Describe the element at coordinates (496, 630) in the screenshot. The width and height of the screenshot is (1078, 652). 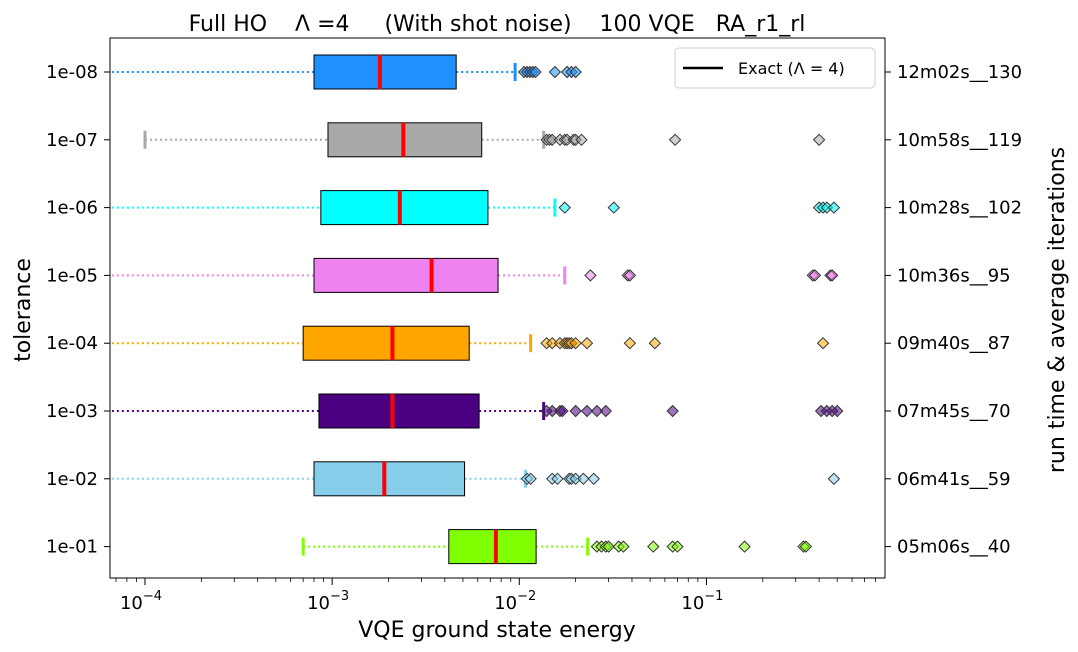
I see `x-axis-title: VQE ground state energy` at that location.